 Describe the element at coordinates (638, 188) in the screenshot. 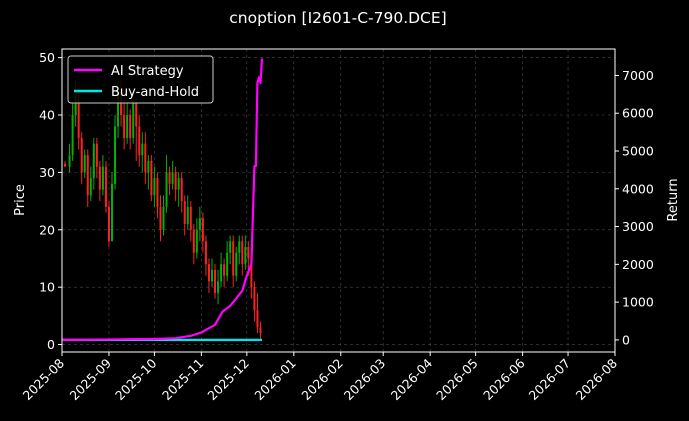

I see `y-right-tick-label: 4000` at that location.